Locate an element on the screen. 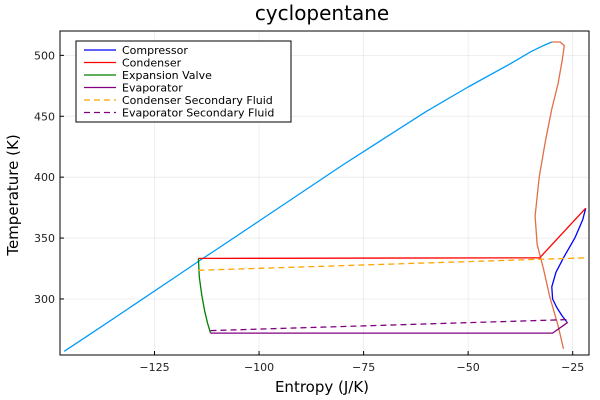 This screenshot has width=600, height=400. y-axis-title: Temperature (K) is located at coordinates (13, 195).